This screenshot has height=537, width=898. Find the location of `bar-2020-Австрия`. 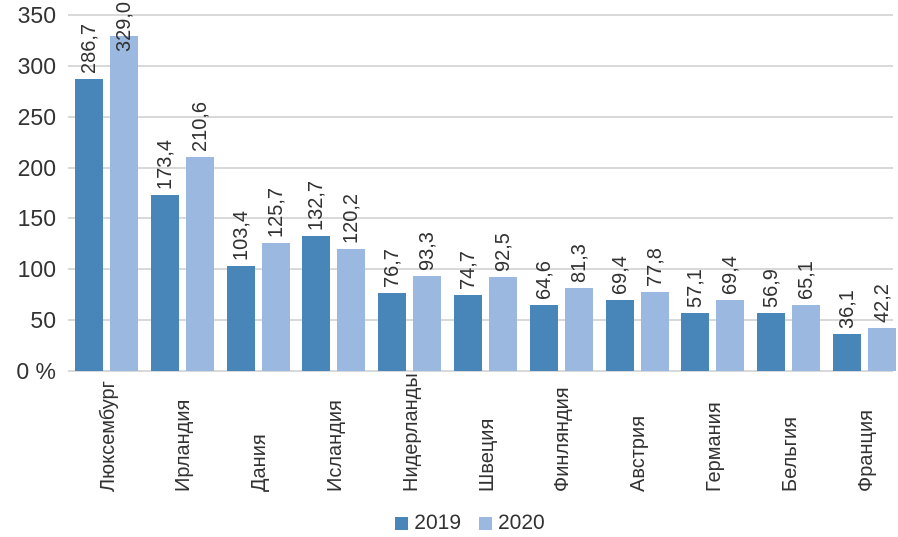

bar-2020-Австрия is located at coordinates (654, 331).